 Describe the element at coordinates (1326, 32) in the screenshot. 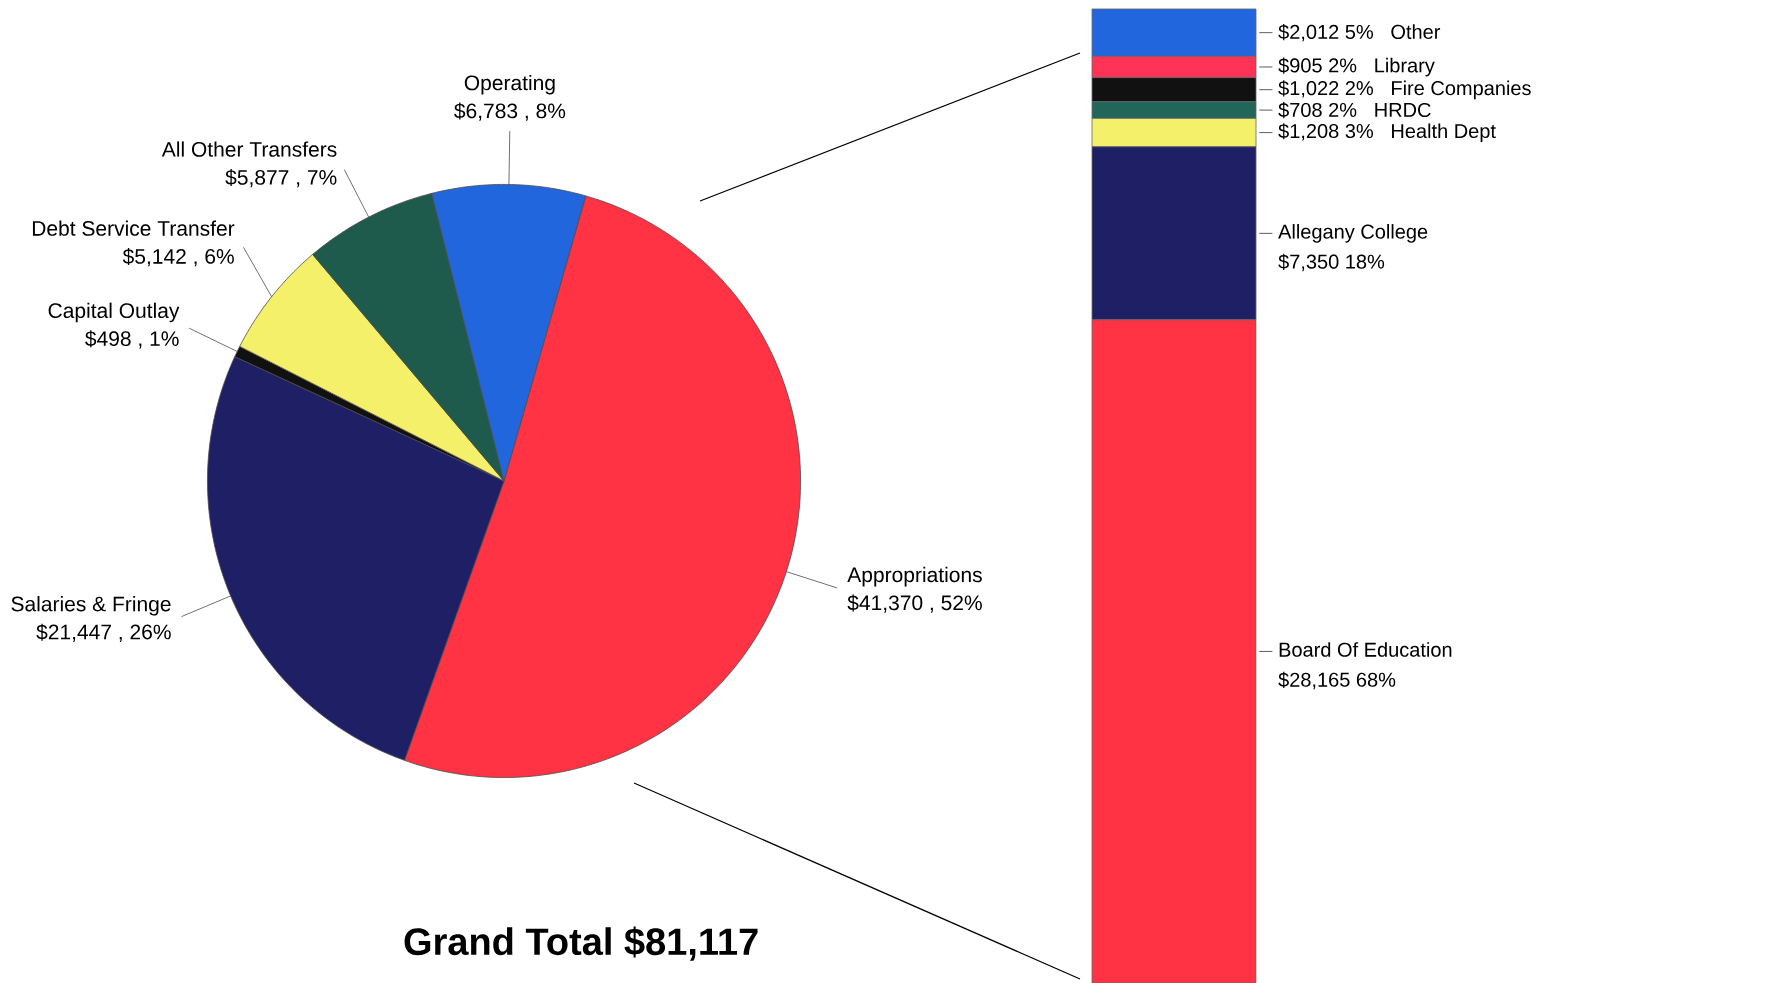

I see `data-label: $2,012 5%` at that location.